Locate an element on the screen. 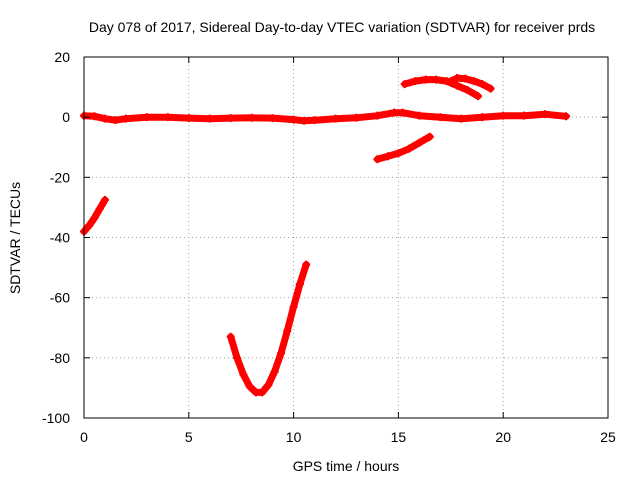 The image size is (640, 480). x-tick-label: 10 is located at coordinates (294, 437).